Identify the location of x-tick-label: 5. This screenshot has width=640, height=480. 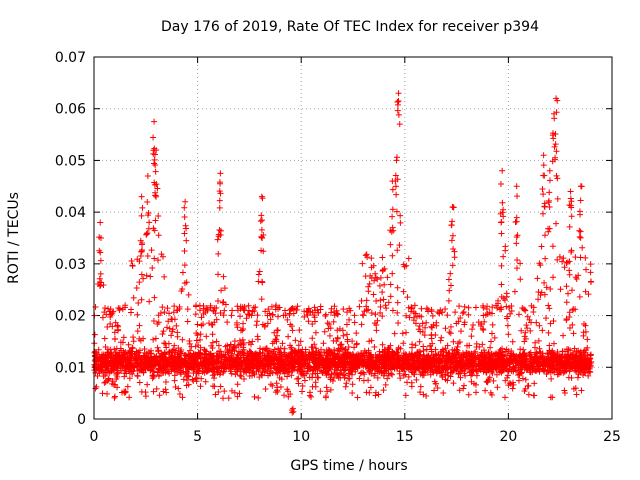
(197, 437).